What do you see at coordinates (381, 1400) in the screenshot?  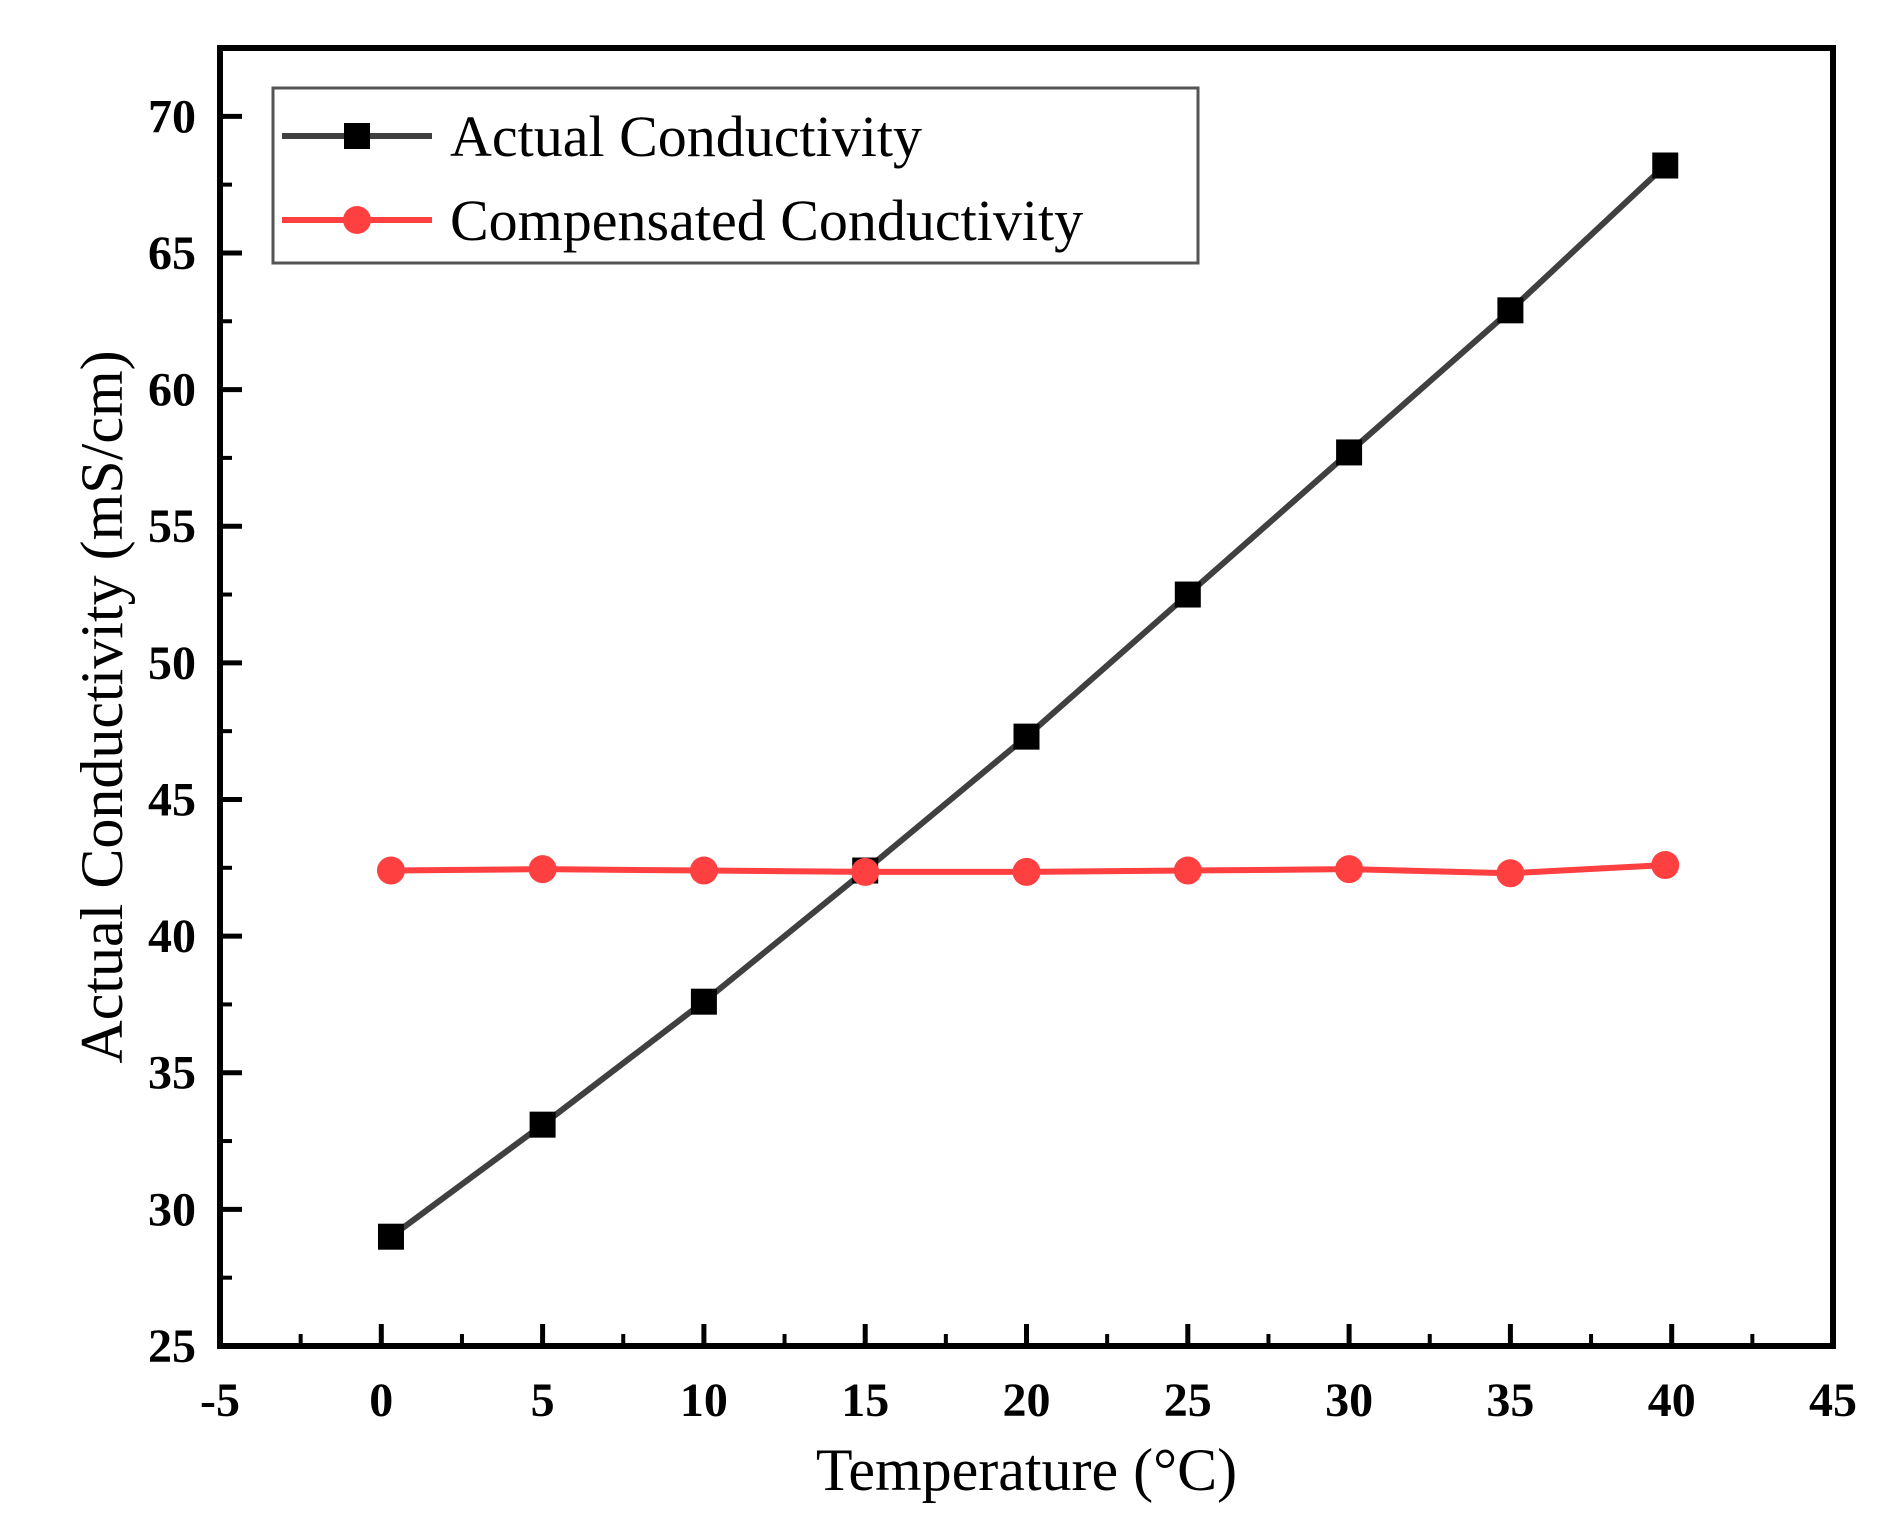 I see `x-tick-label: 0` at bounding box center [381, 1400].